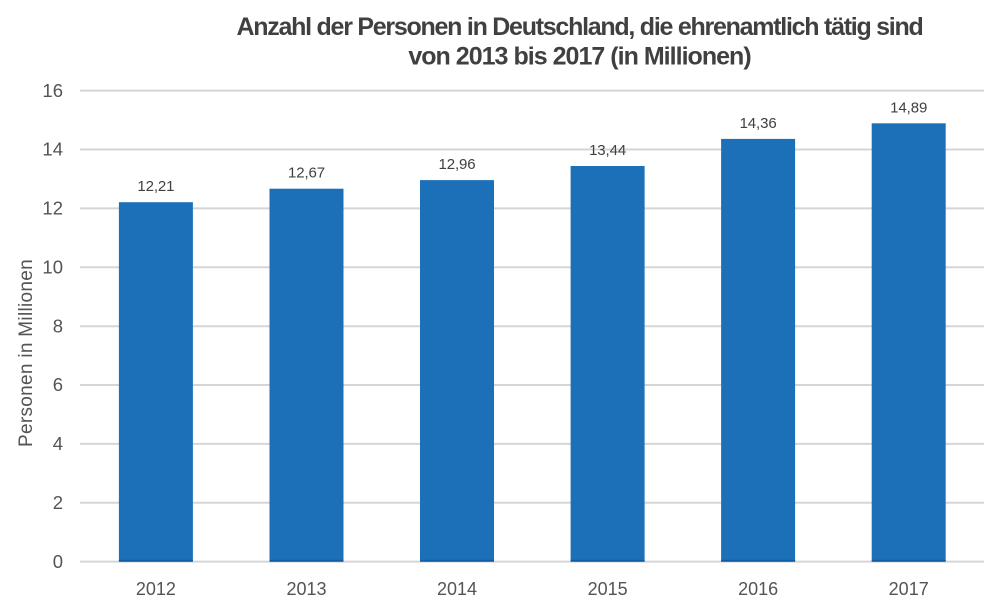 Image resolution: width=999 pixels, height=608 pixels. Describe the element at coordinates (52, 149) in the screenshot. I see `svg-text: 14` at that location.